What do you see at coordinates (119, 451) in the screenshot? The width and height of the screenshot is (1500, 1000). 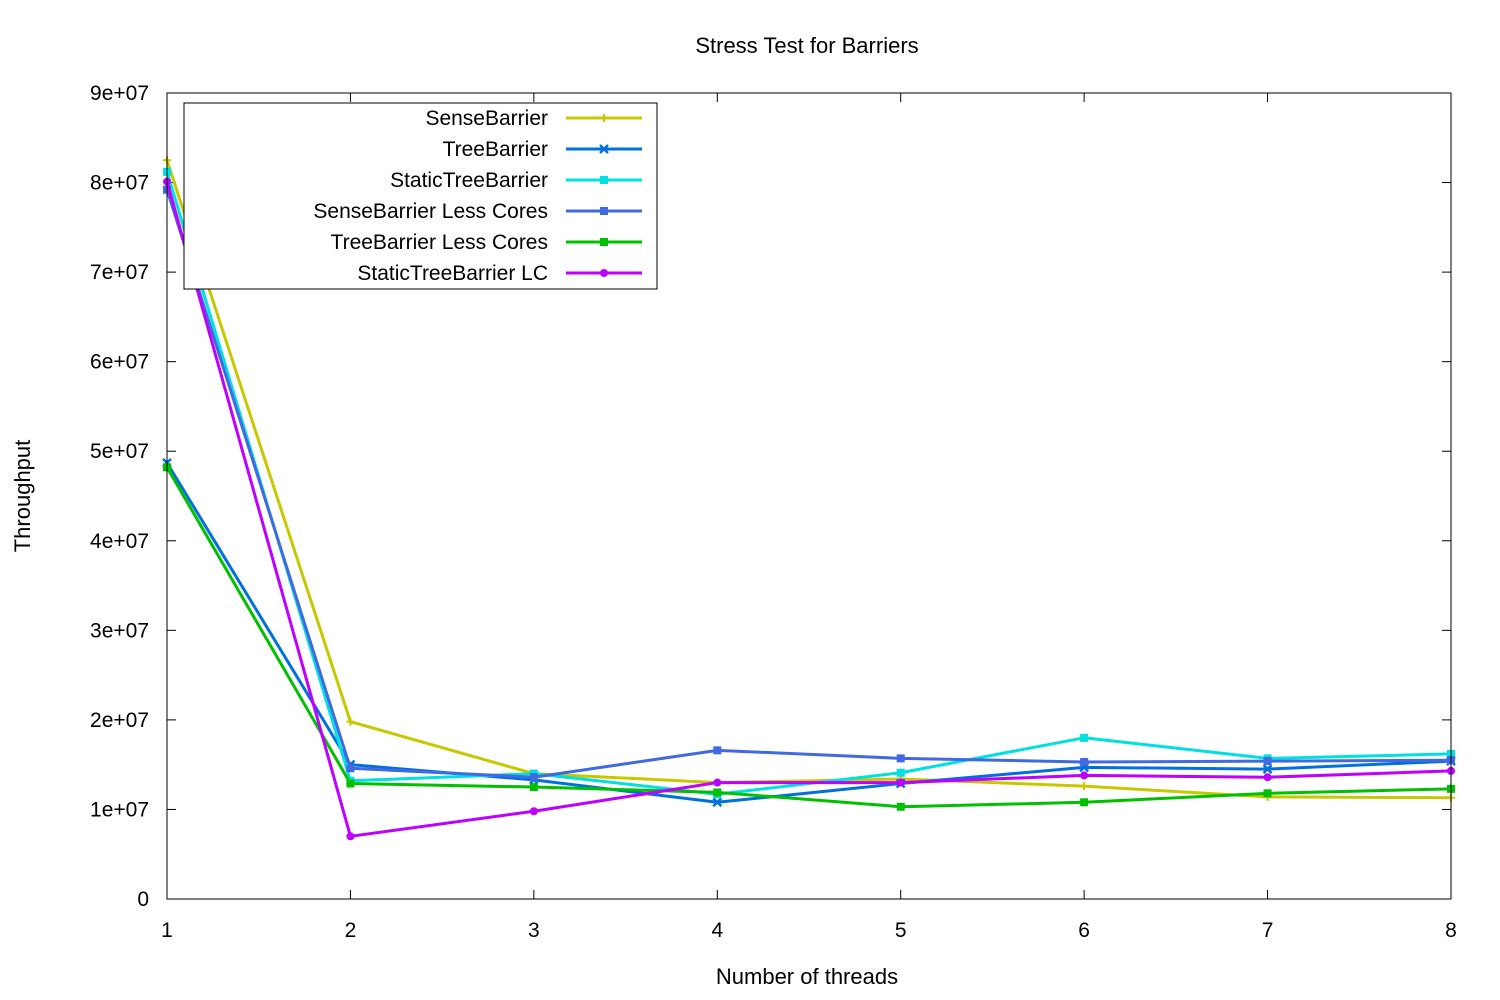 I see `y-tick-label: 5e+07` at bounding box center [119, 451].